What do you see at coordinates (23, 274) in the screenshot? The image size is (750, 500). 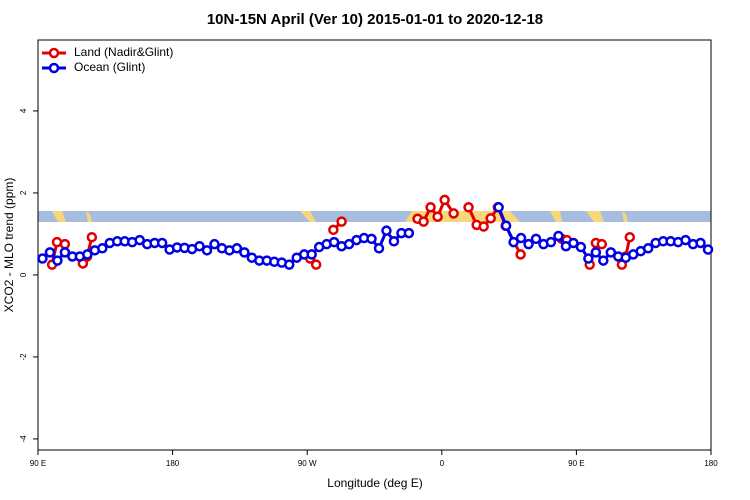 I see `y-tick-label: 0` at bounding box center [23, 274].